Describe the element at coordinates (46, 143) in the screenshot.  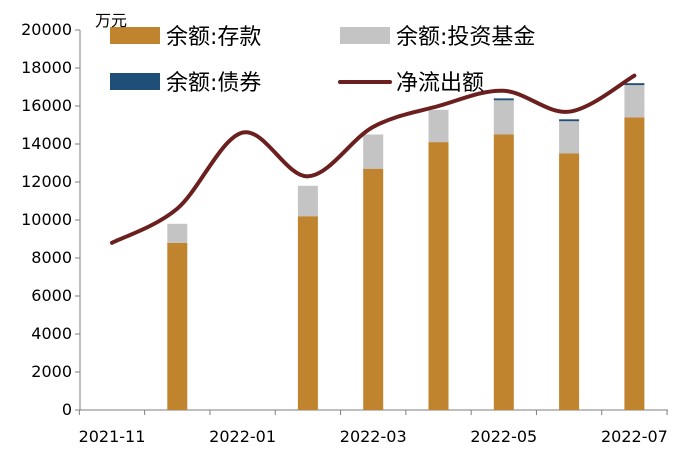
I see `y-tick-label: 14000` at that location.